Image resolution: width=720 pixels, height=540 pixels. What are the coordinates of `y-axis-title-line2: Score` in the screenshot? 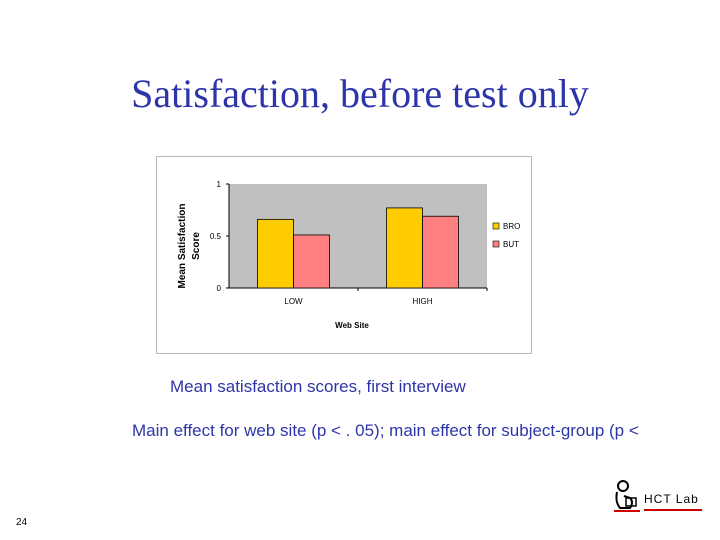 It's located at (196, 246).